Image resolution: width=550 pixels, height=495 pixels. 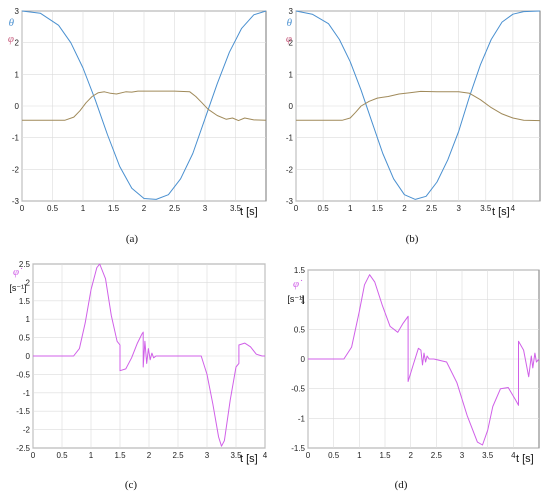 What do you see at coordinates (401, 485) in the screenshot?
I see `panel-label: (d)` at bounding box center [401, 485].